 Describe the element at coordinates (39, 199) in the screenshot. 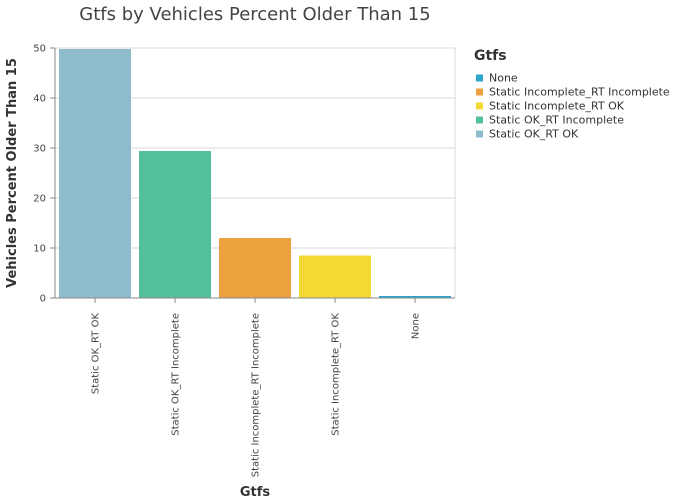

I see `y-tick-label: 20` at that location.